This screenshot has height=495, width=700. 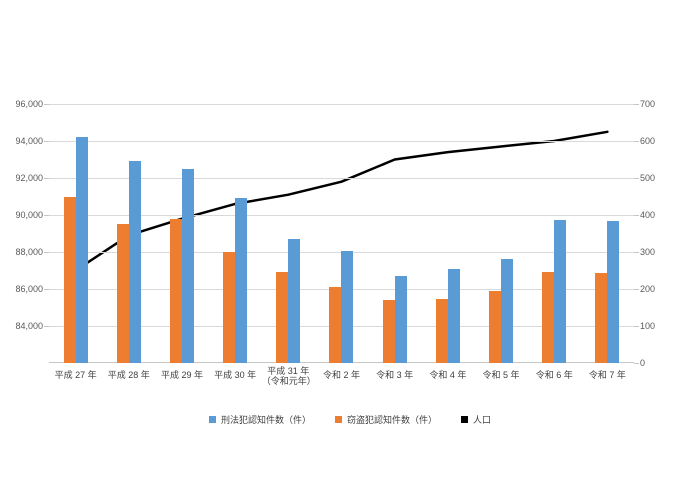 What do you see at coordinates (29, 289) in the screenshot?
I see `y-axis-left-tick-label: 86,000` at bounding box center [29, 289].